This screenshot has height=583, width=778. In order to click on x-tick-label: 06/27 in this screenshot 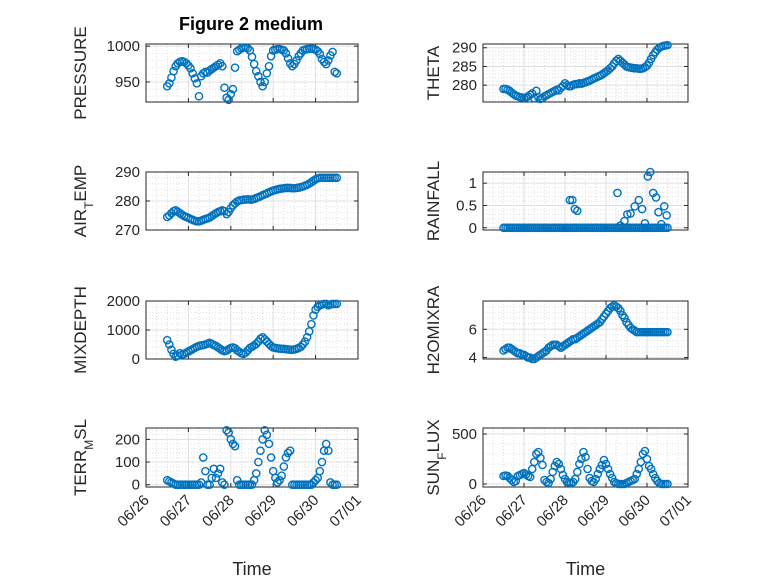, I will do `click(511, 511)`.